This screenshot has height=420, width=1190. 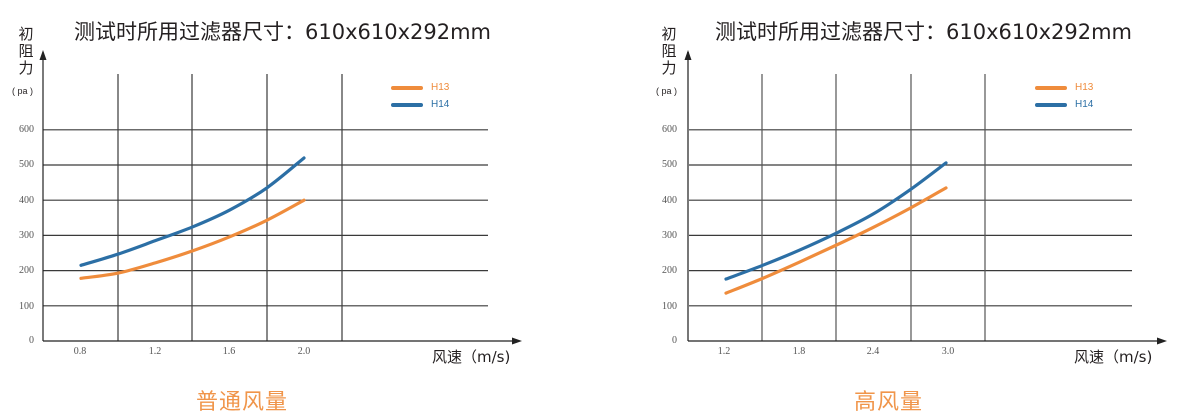 What do you see at coordinates (229, 351) in the screenshot?
I see `x-tick-label: 1.6` at bounding box center [229, 351].